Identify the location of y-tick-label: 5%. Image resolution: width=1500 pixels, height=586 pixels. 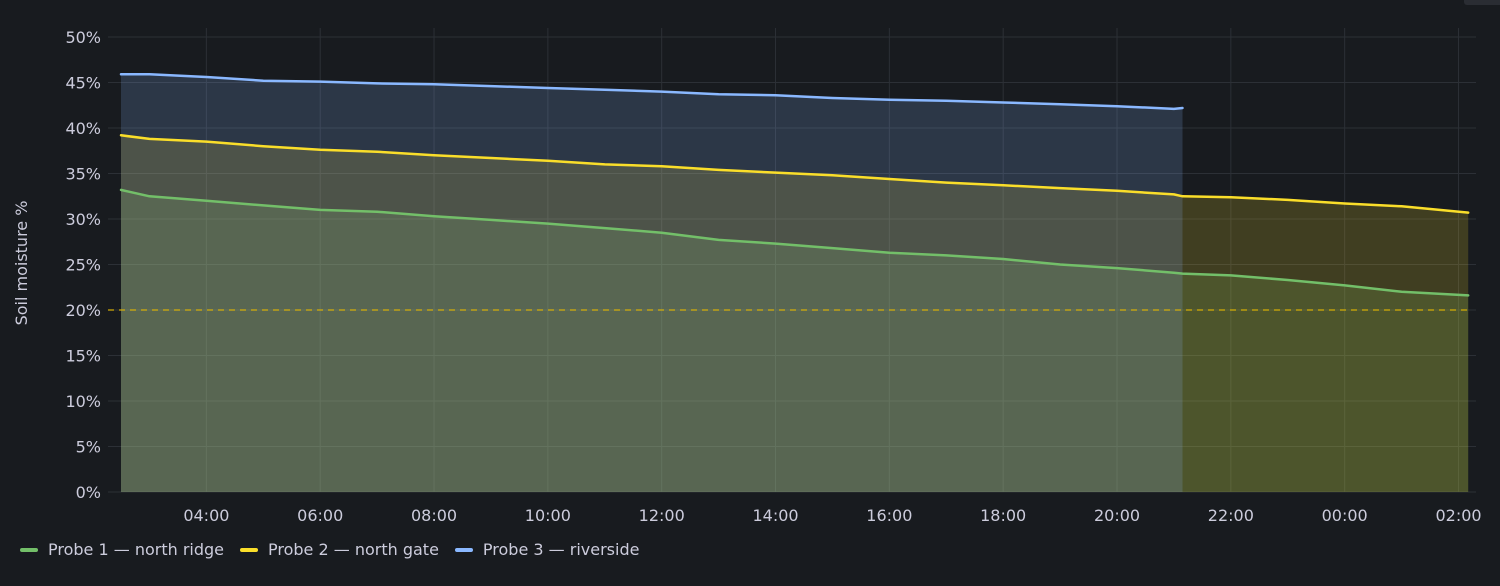
(88, 447).